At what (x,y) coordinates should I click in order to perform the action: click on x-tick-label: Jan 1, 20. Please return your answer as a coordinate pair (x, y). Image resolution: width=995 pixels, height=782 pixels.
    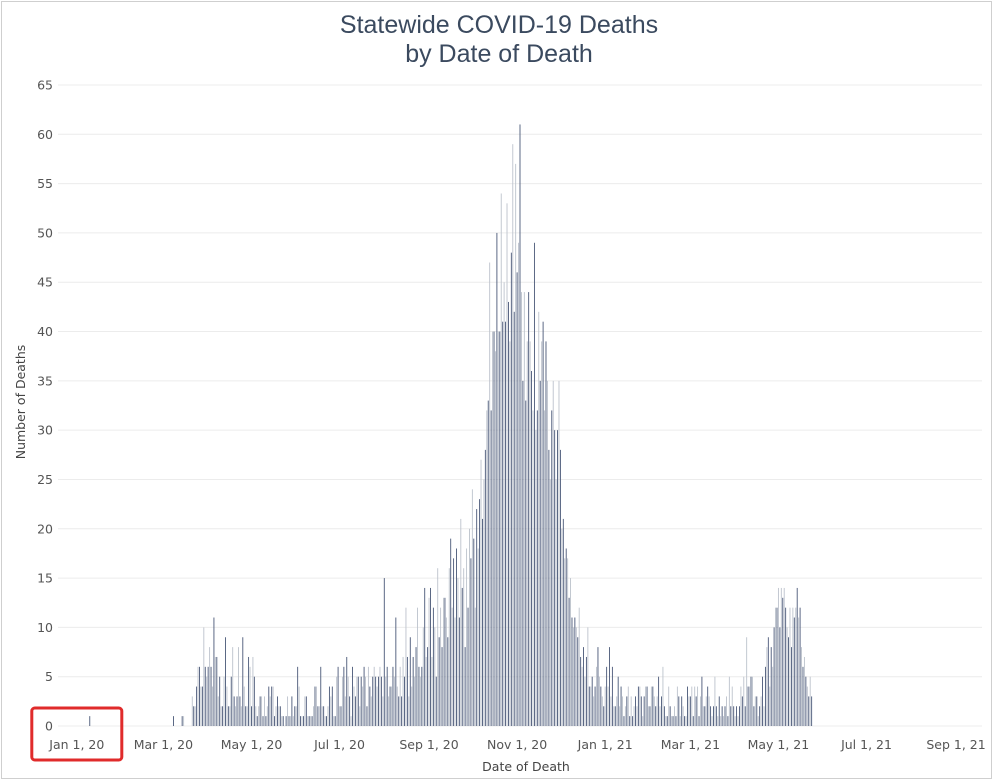
    Looking at the image, I should click on (76, 744).